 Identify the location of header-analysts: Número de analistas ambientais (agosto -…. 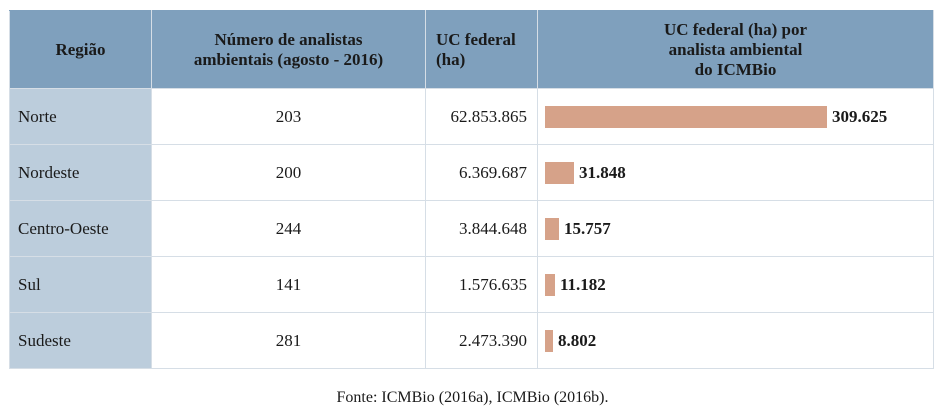
(288, 49).